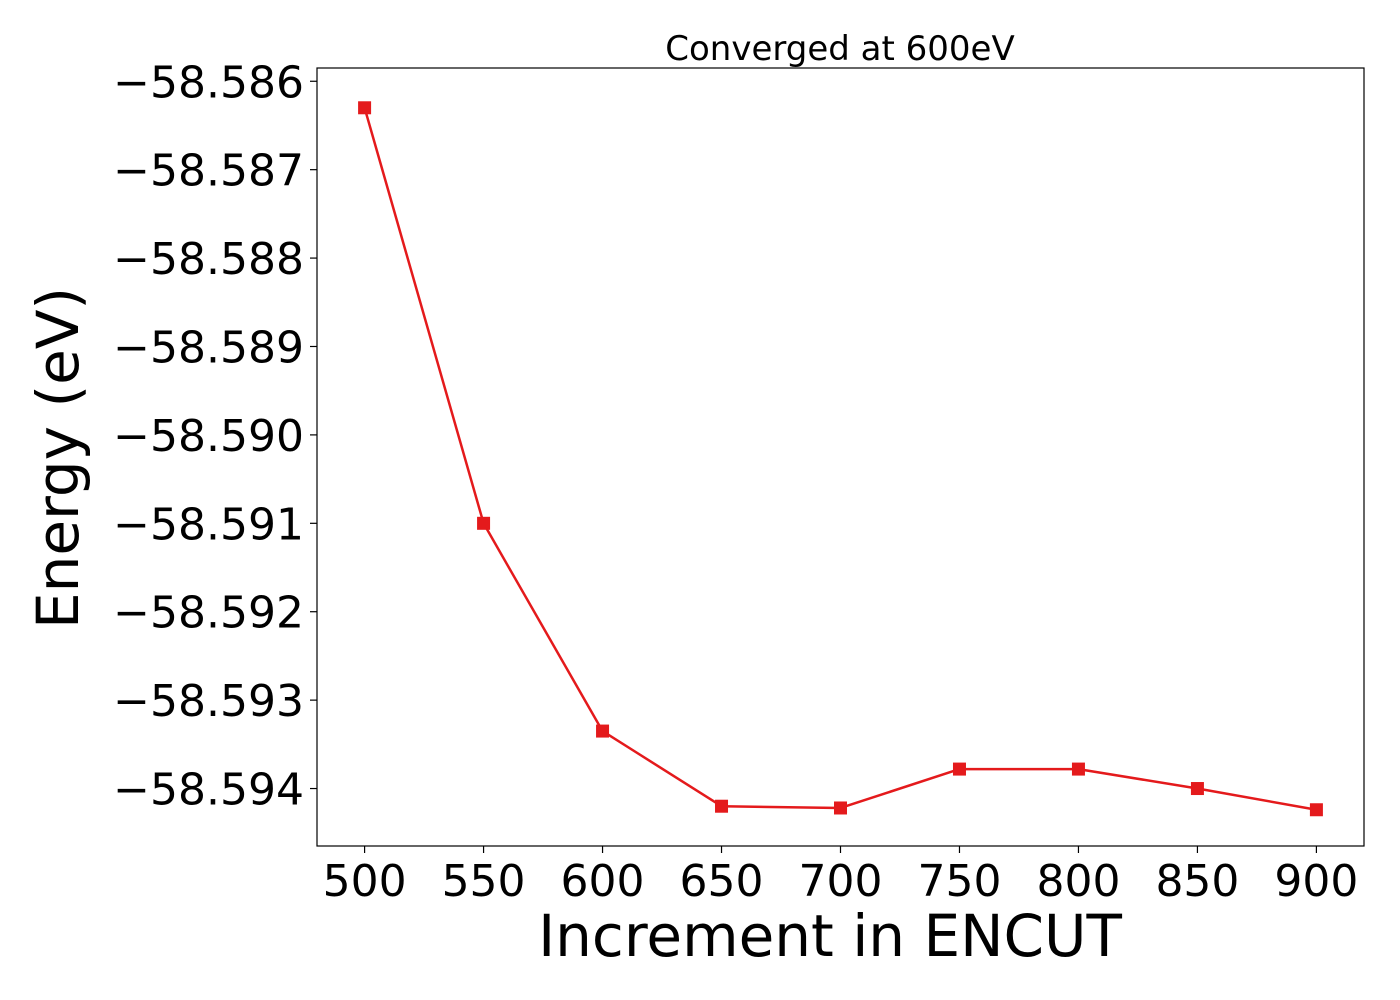  What do you see at coordinates (365, 881) in the screenshot?
I see `x-tick-label: 500` at bounding box center [365, 881].